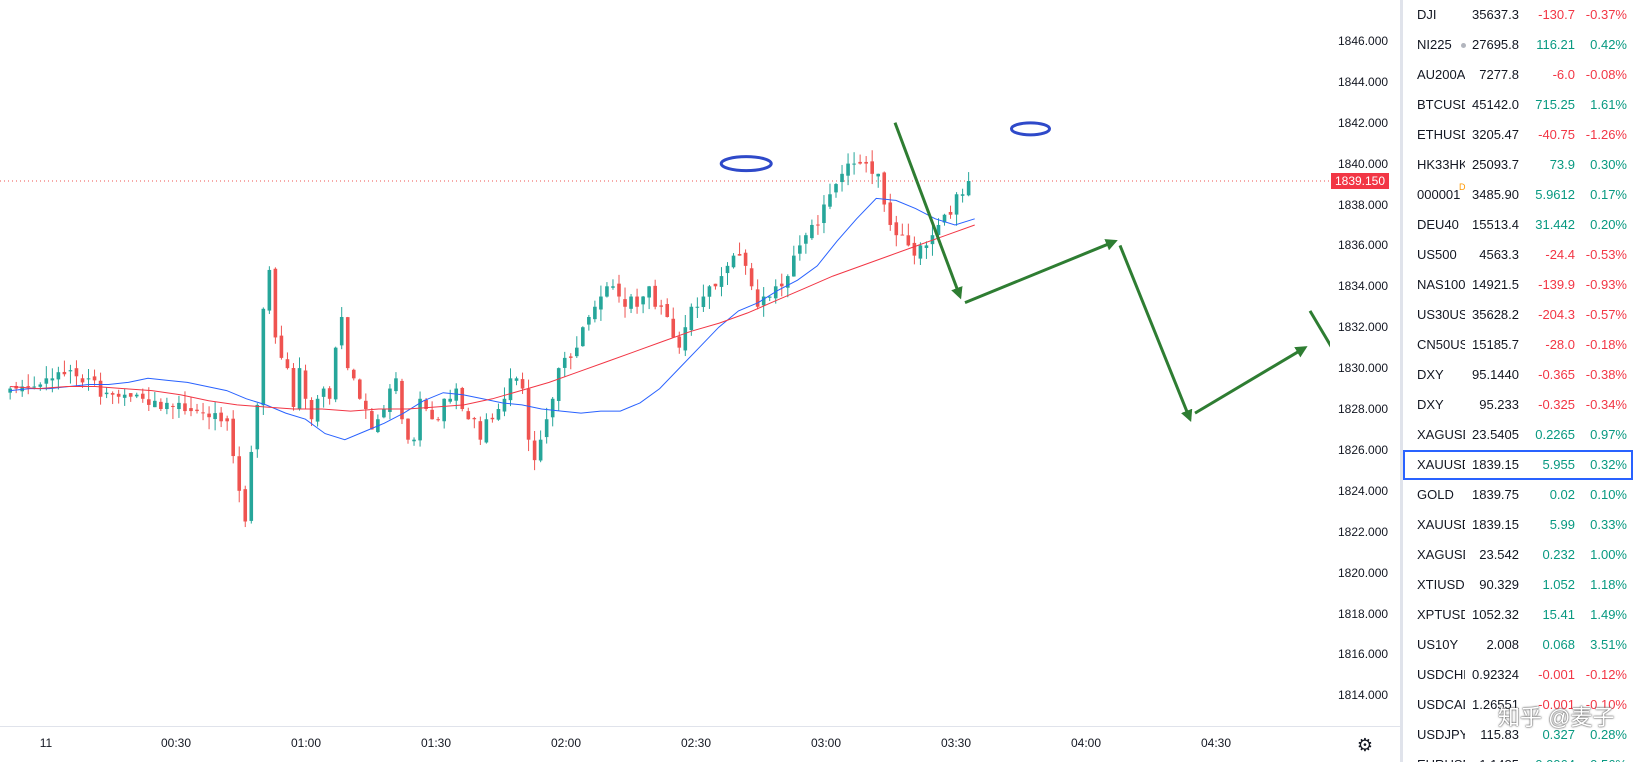 This screenshot has height=763, width=1634. What do you see at coordinates (1518, 735) in the screenshot?
I see `watchlist-row: USDJPY 115.83 0.327 0.28%` at bounding box center [1518, 735].